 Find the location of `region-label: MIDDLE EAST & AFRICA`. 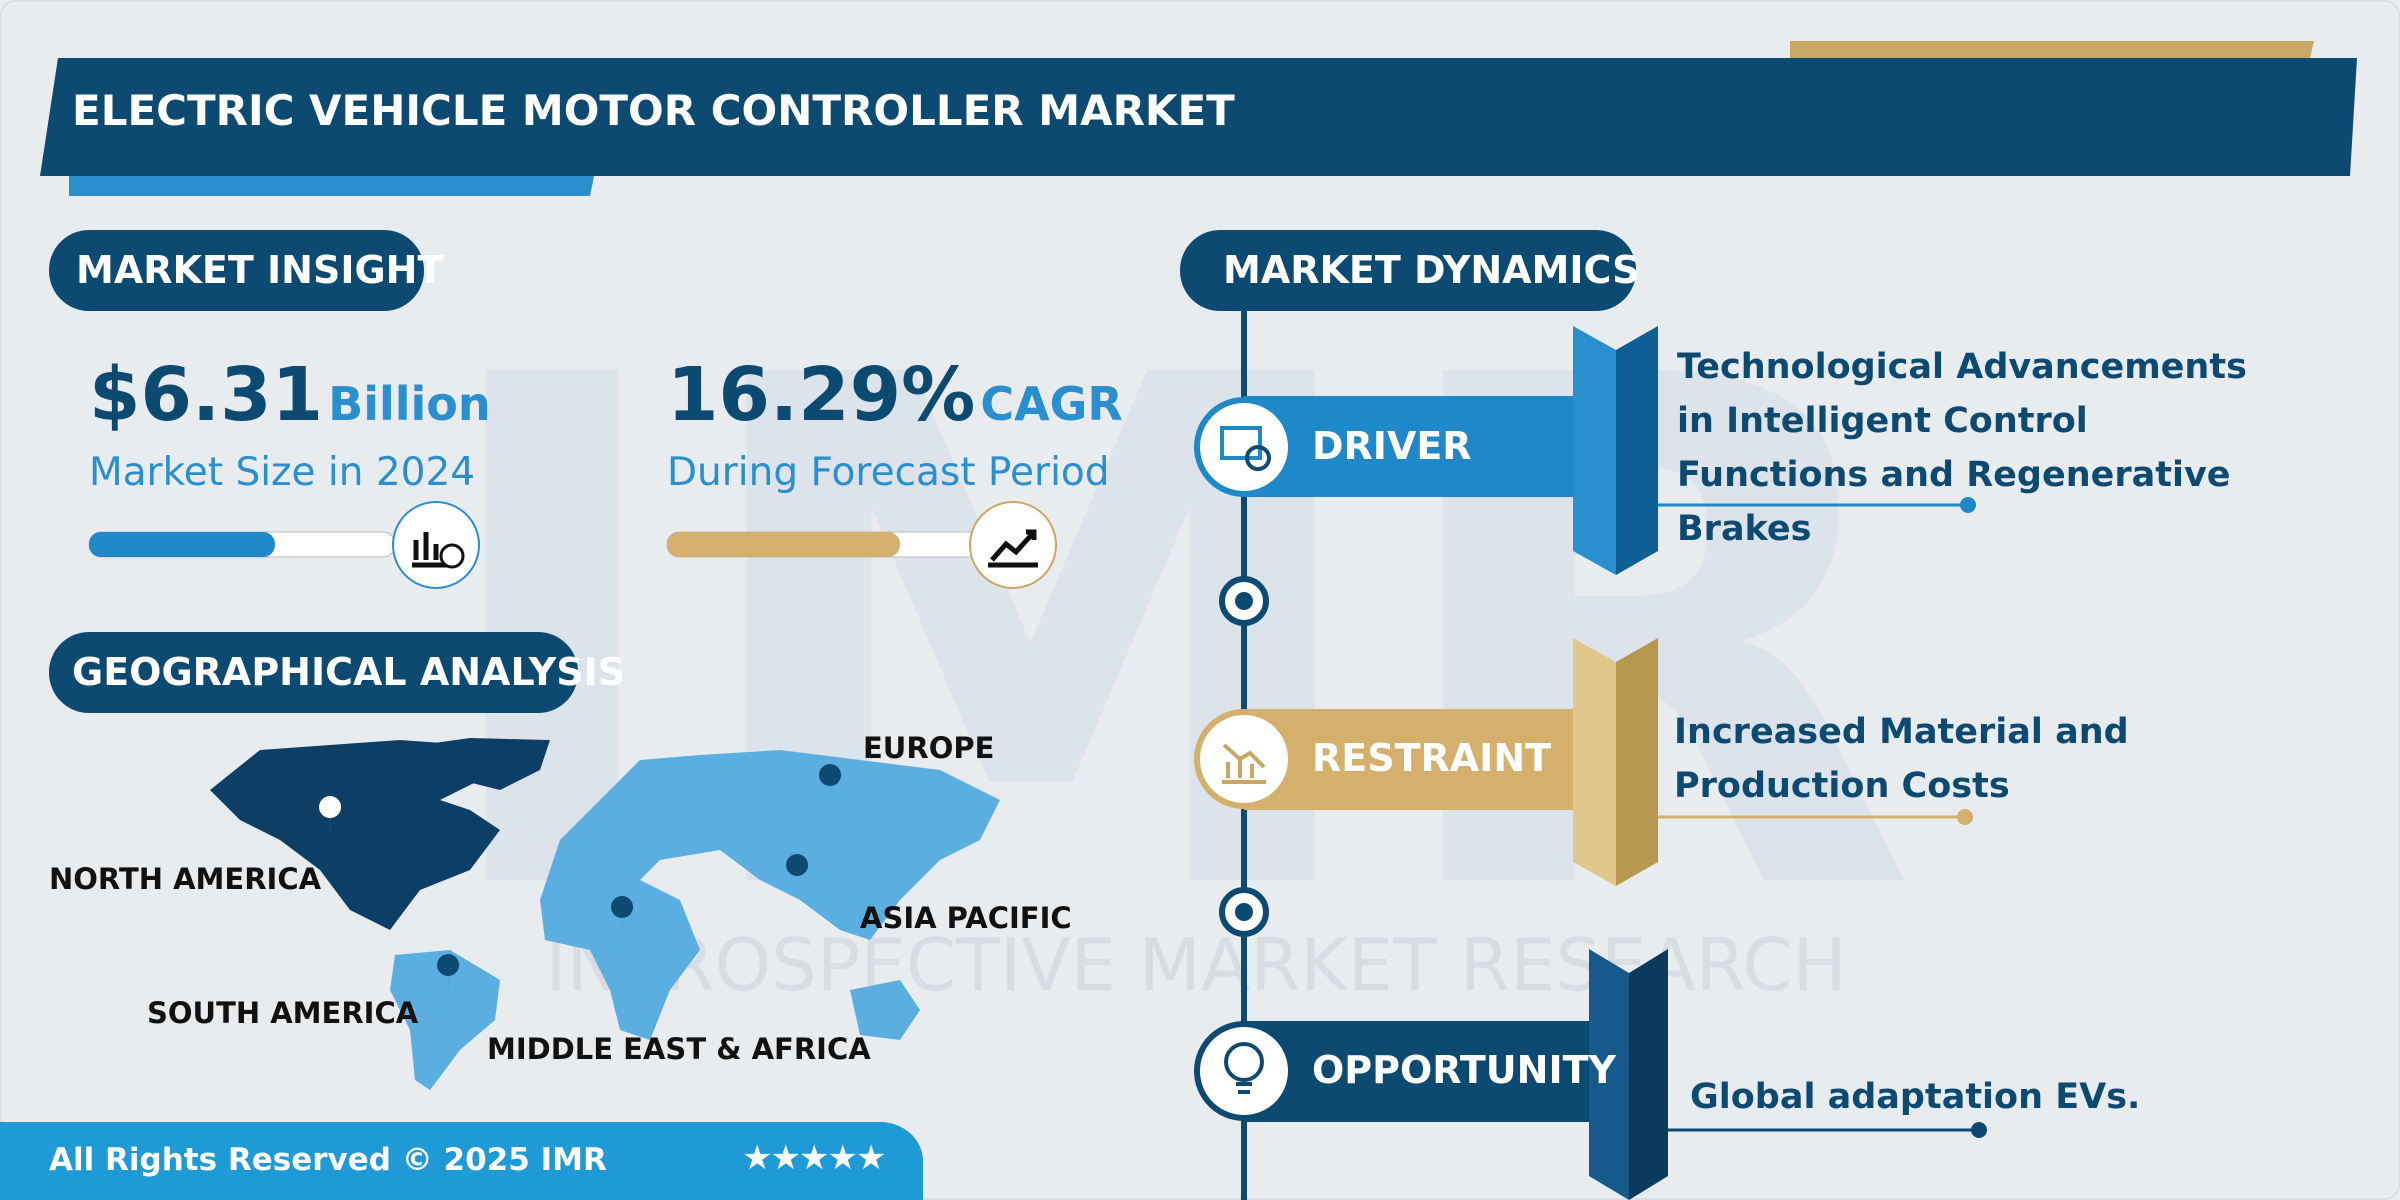

region-label: MIDDLE EAST & AFRICA is located at coordinates (679, 1049).